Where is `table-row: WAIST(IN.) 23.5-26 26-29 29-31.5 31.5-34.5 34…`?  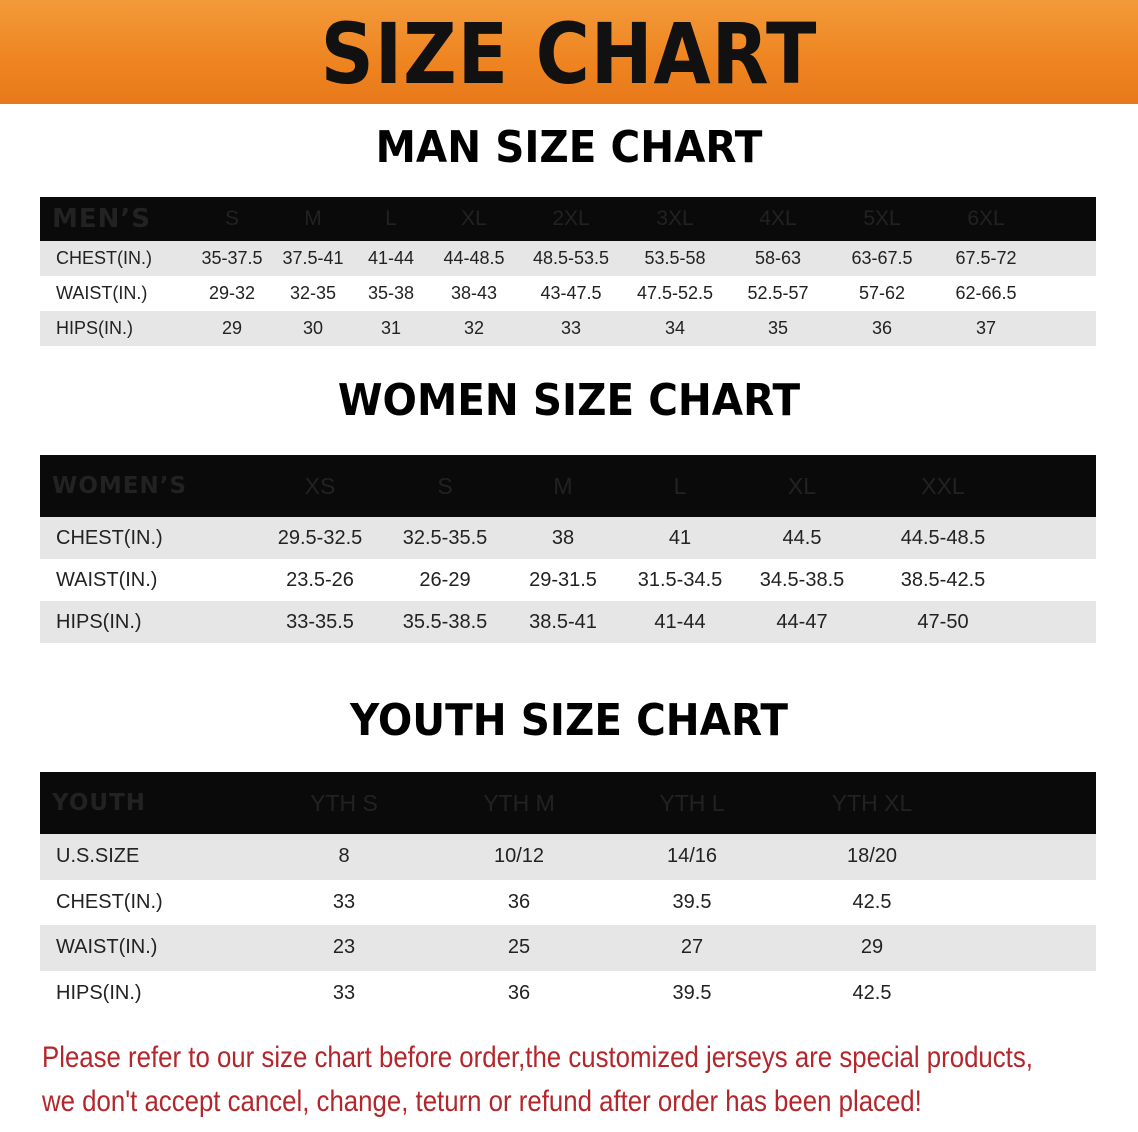
table-row: WAIST(IN.) 23.5-26 26-29 29-31.5 31.5-34.5 34… is located at coordinates (568, 580).